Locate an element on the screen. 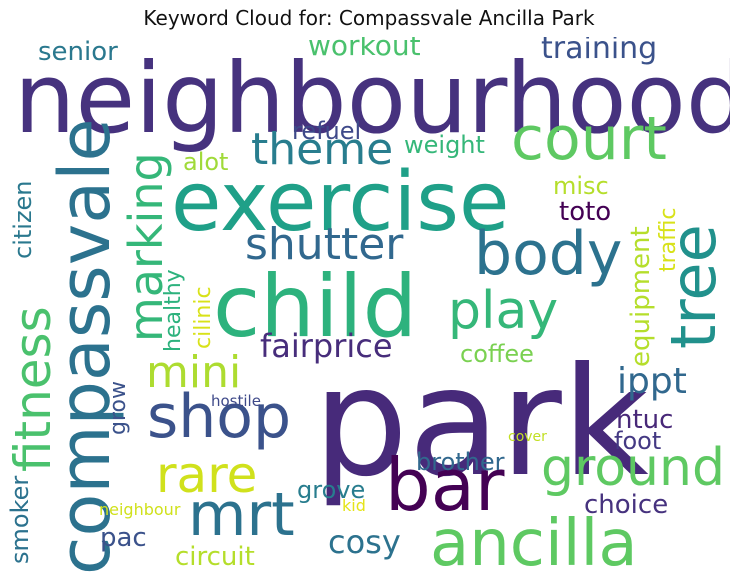  word-choice: choice is located at coordinates (626, 505).